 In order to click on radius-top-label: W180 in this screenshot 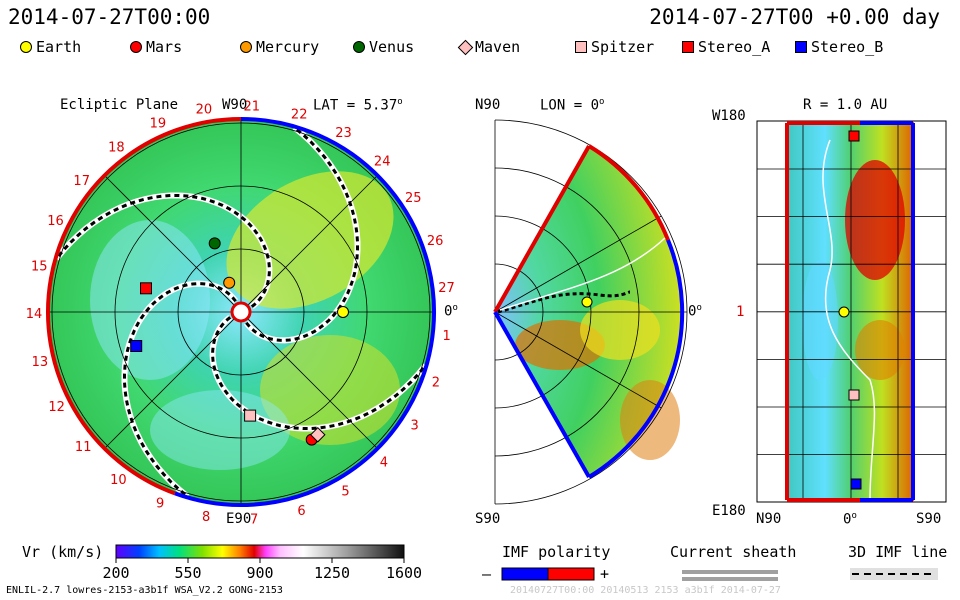, I will do `click(729, 116)`.